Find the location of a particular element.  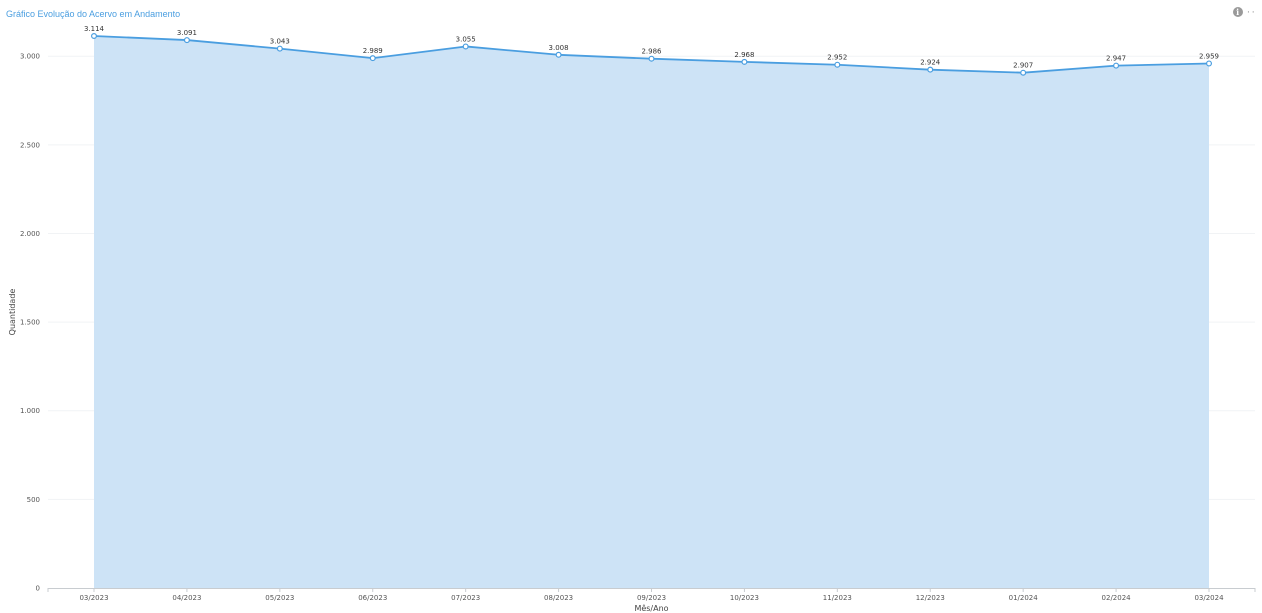

data-label: 2.986 is located at coordinates (651, 52).